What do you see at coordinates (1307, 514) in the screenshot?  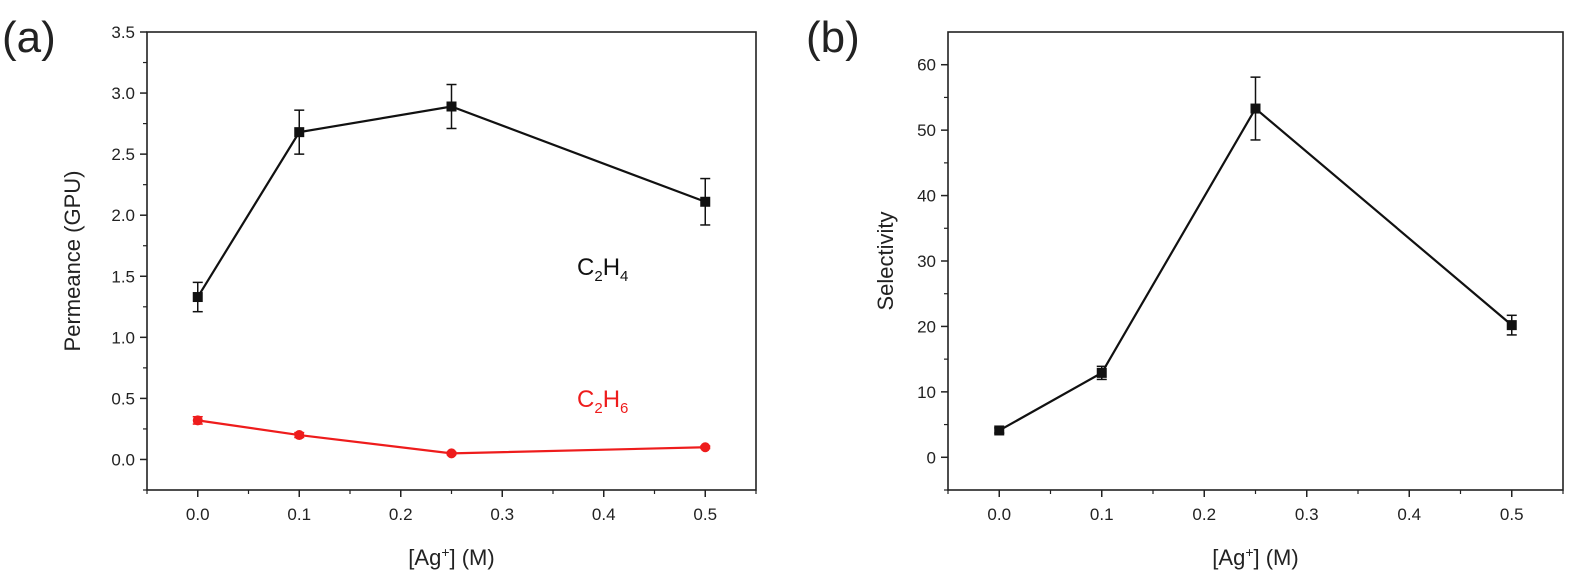 I see `x-tick-label-b: 0.3` at bounding box center [1307, 514].